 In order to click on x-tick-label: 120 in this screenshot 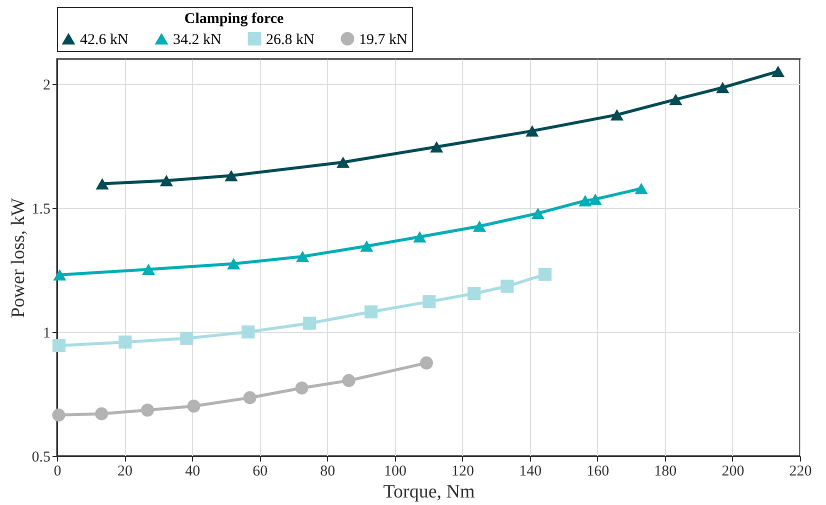, I will do `click(463, 472)`.